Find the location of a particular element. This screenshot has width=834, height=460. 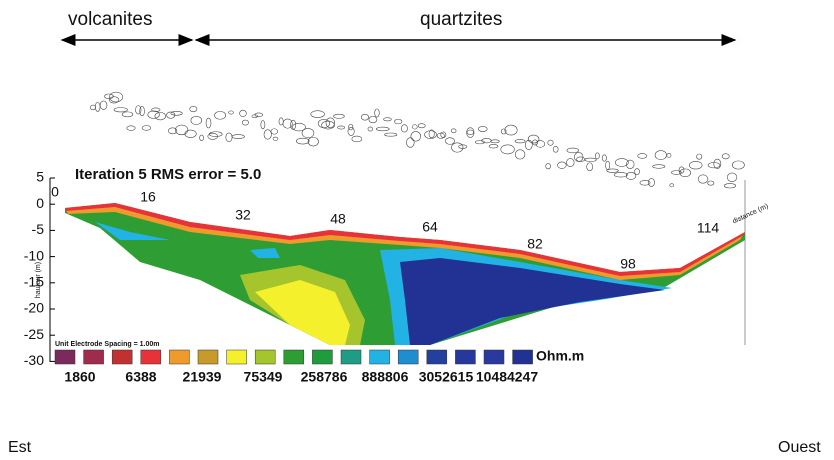

legend-value: 75349 is located at coordinates (263, 377).